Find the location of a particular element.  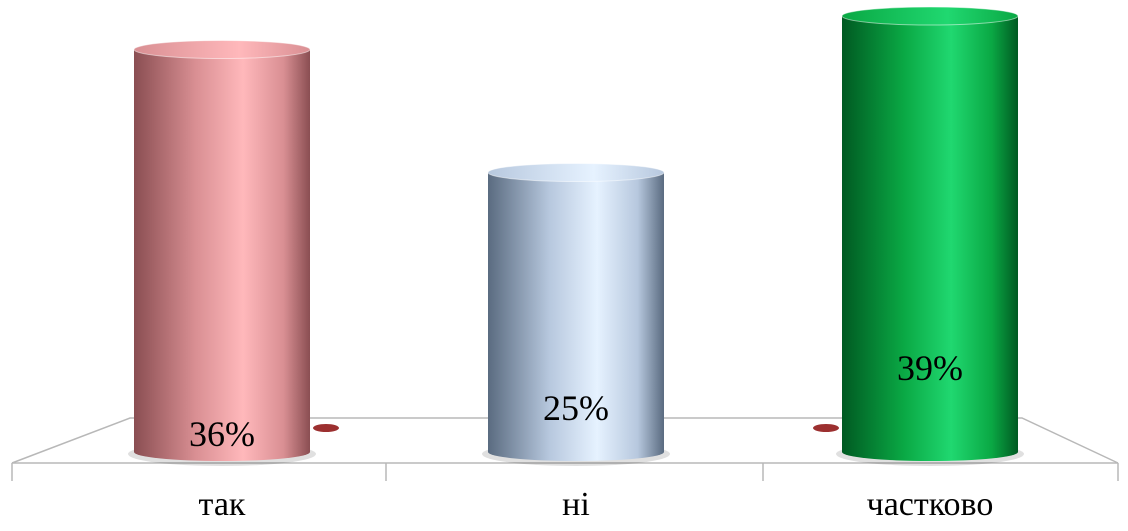

data-labels-group: 36% 25% 39% is located at coordinates (576, 401).